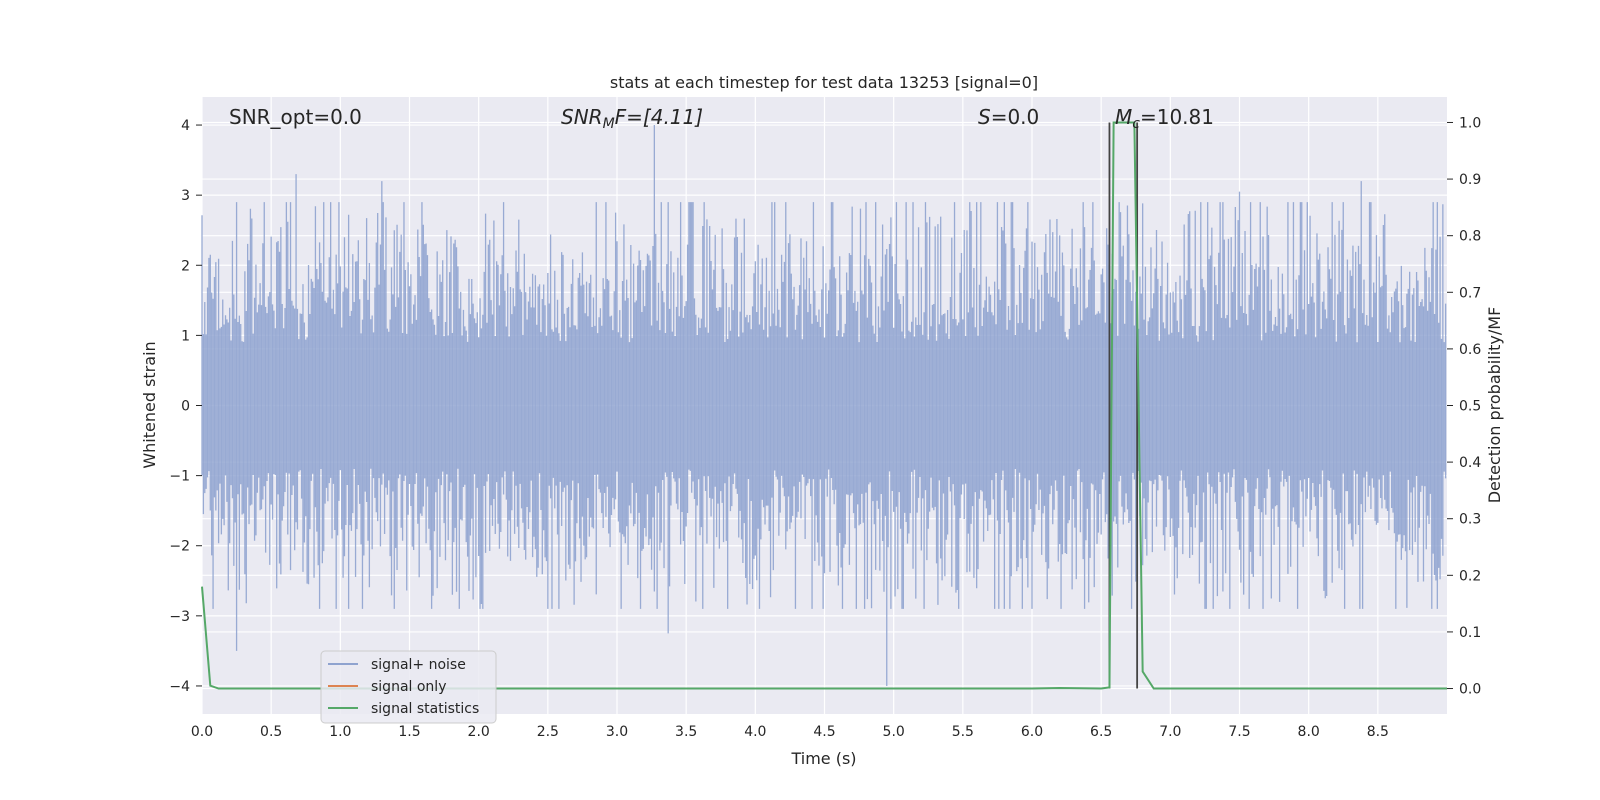 Image resolution: width=1600 pixels, height=800 pixels. I want to click on legend-box, so click(408, 687).